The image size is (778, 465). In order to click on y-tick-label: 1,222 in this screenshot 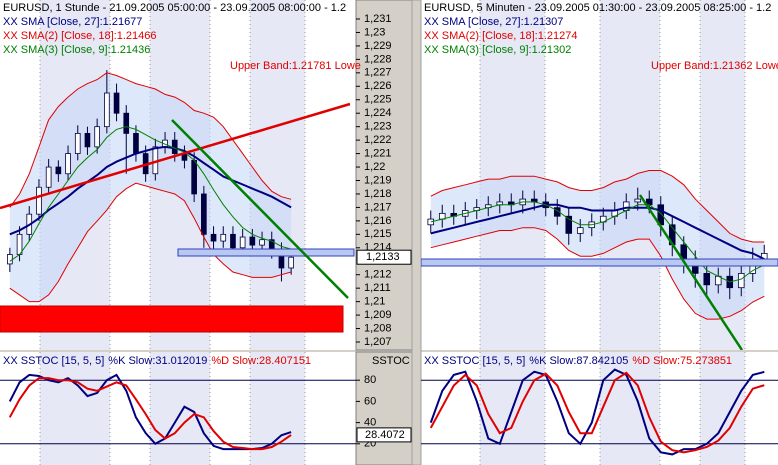, I will do `click(378, 140)`.